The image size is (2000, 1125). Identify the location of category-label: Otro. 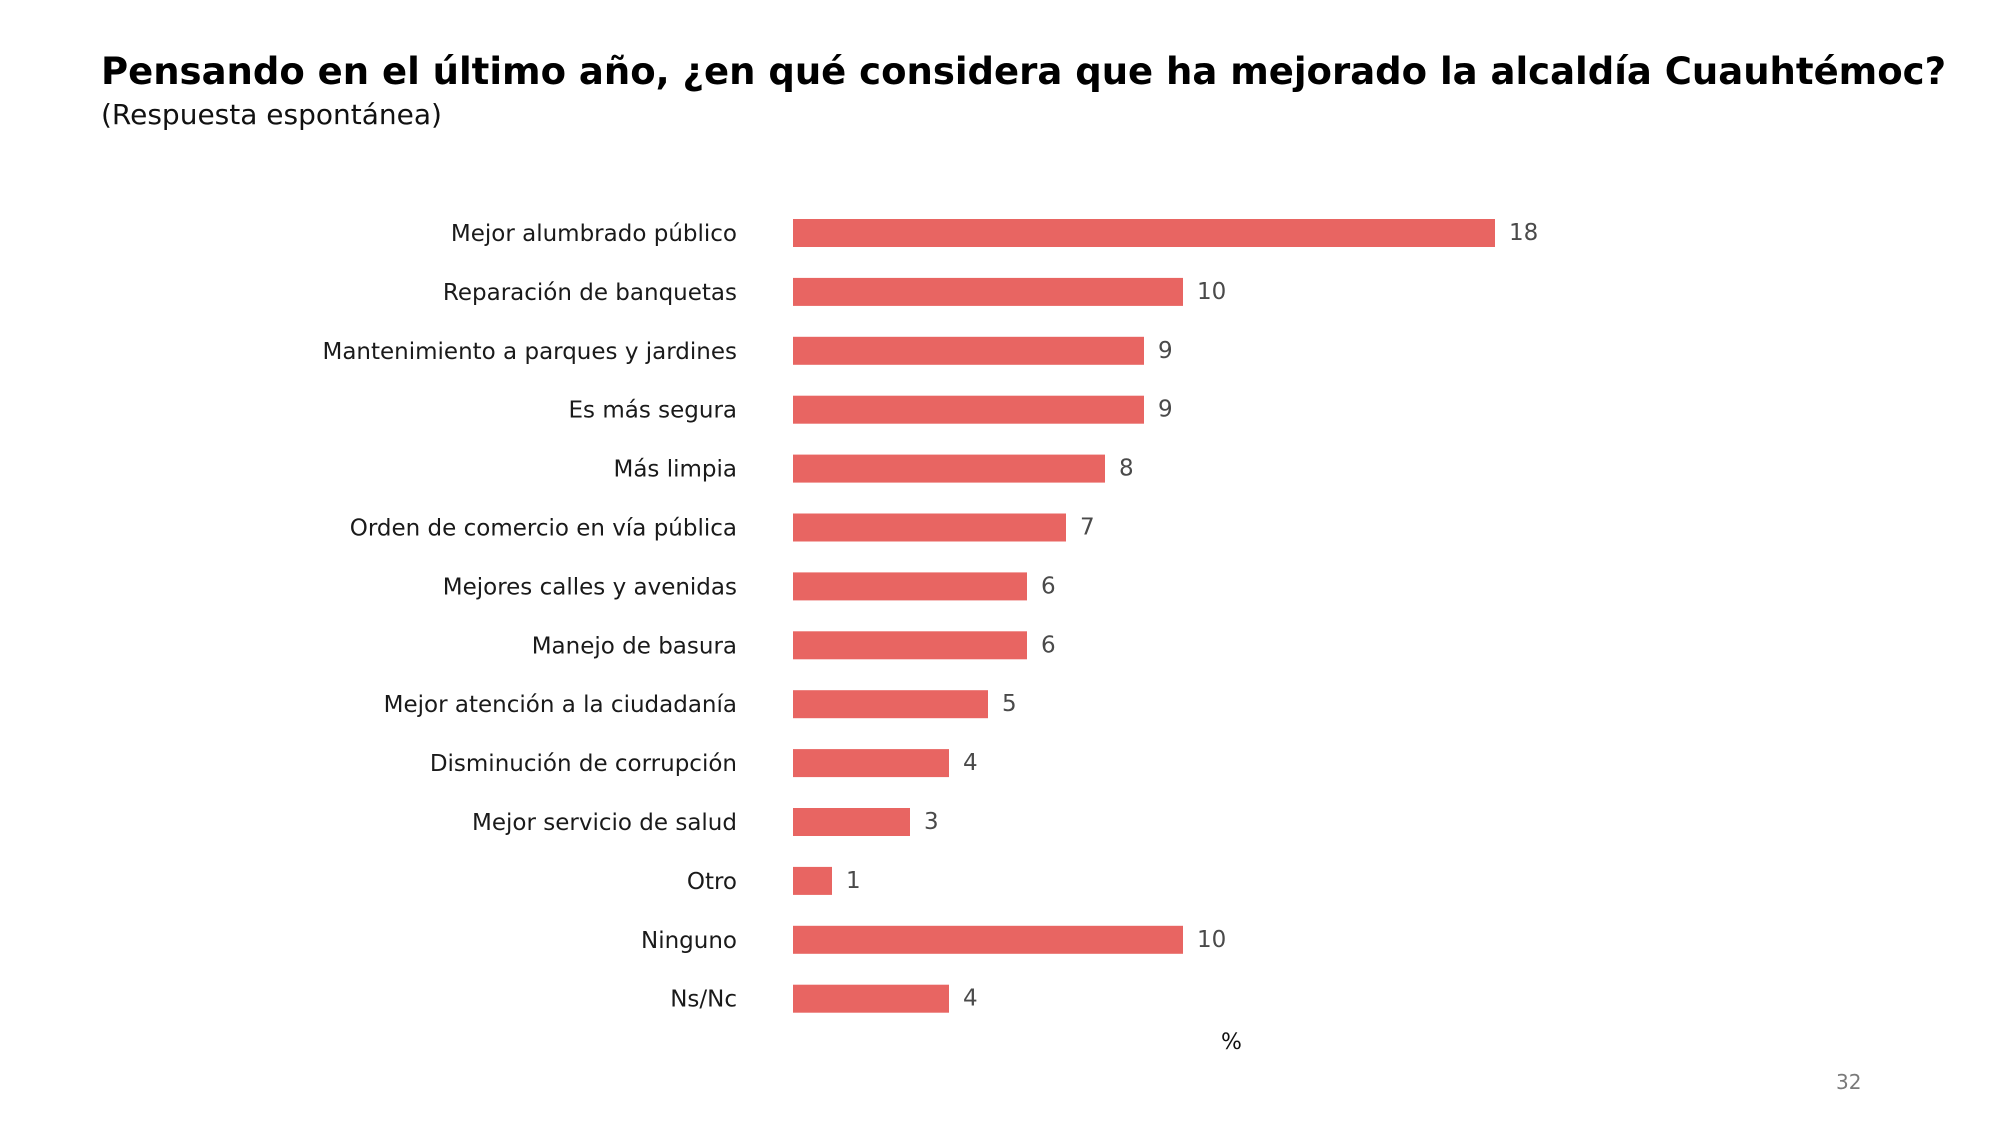
(712, 882).